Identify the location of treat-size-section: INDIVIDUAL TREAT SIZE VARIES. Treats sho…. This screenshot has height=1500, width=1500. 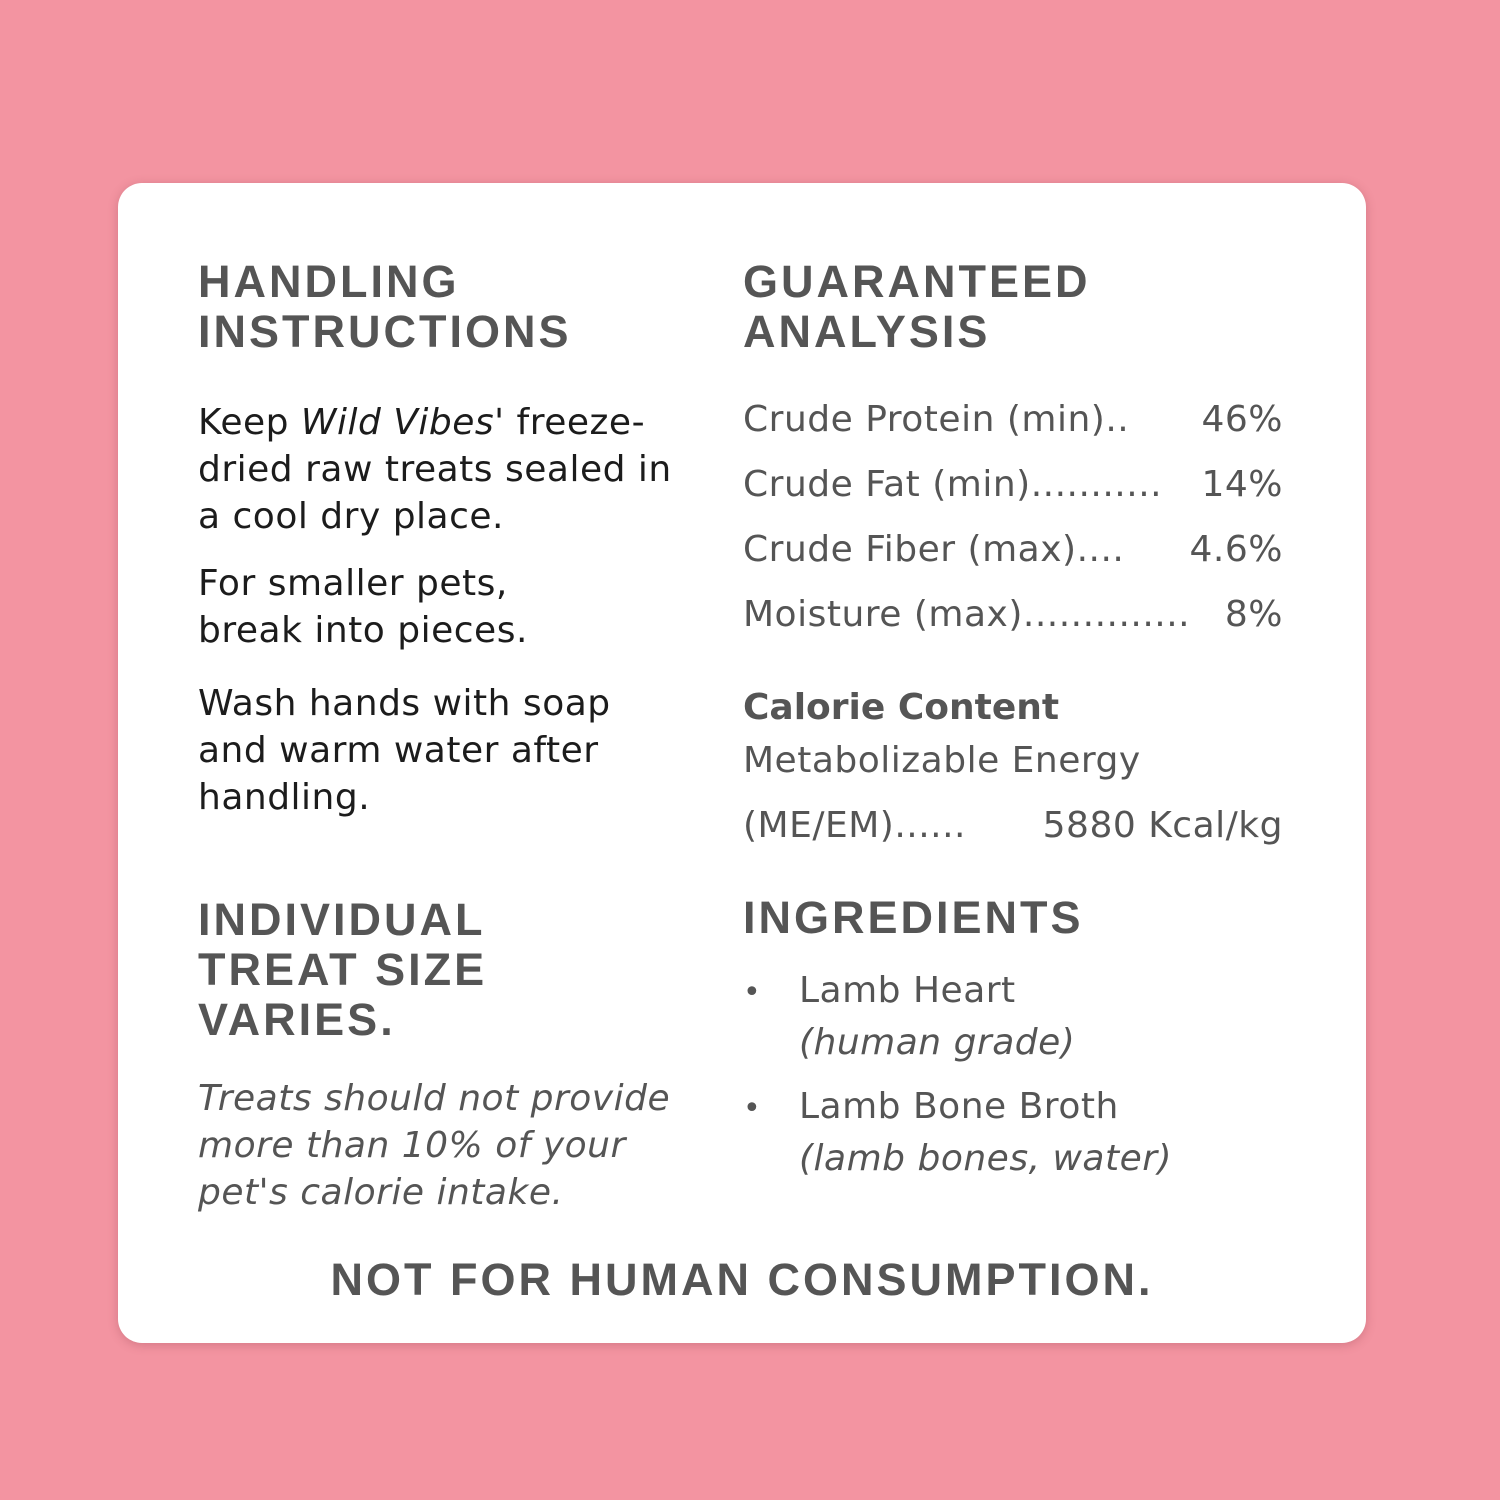
(448, 1055).